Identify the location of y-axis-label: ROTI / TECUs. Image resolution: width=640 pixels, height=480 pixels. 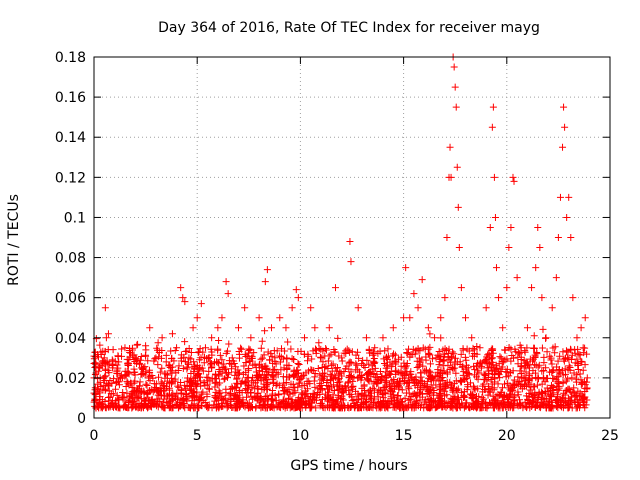
(14, 240).